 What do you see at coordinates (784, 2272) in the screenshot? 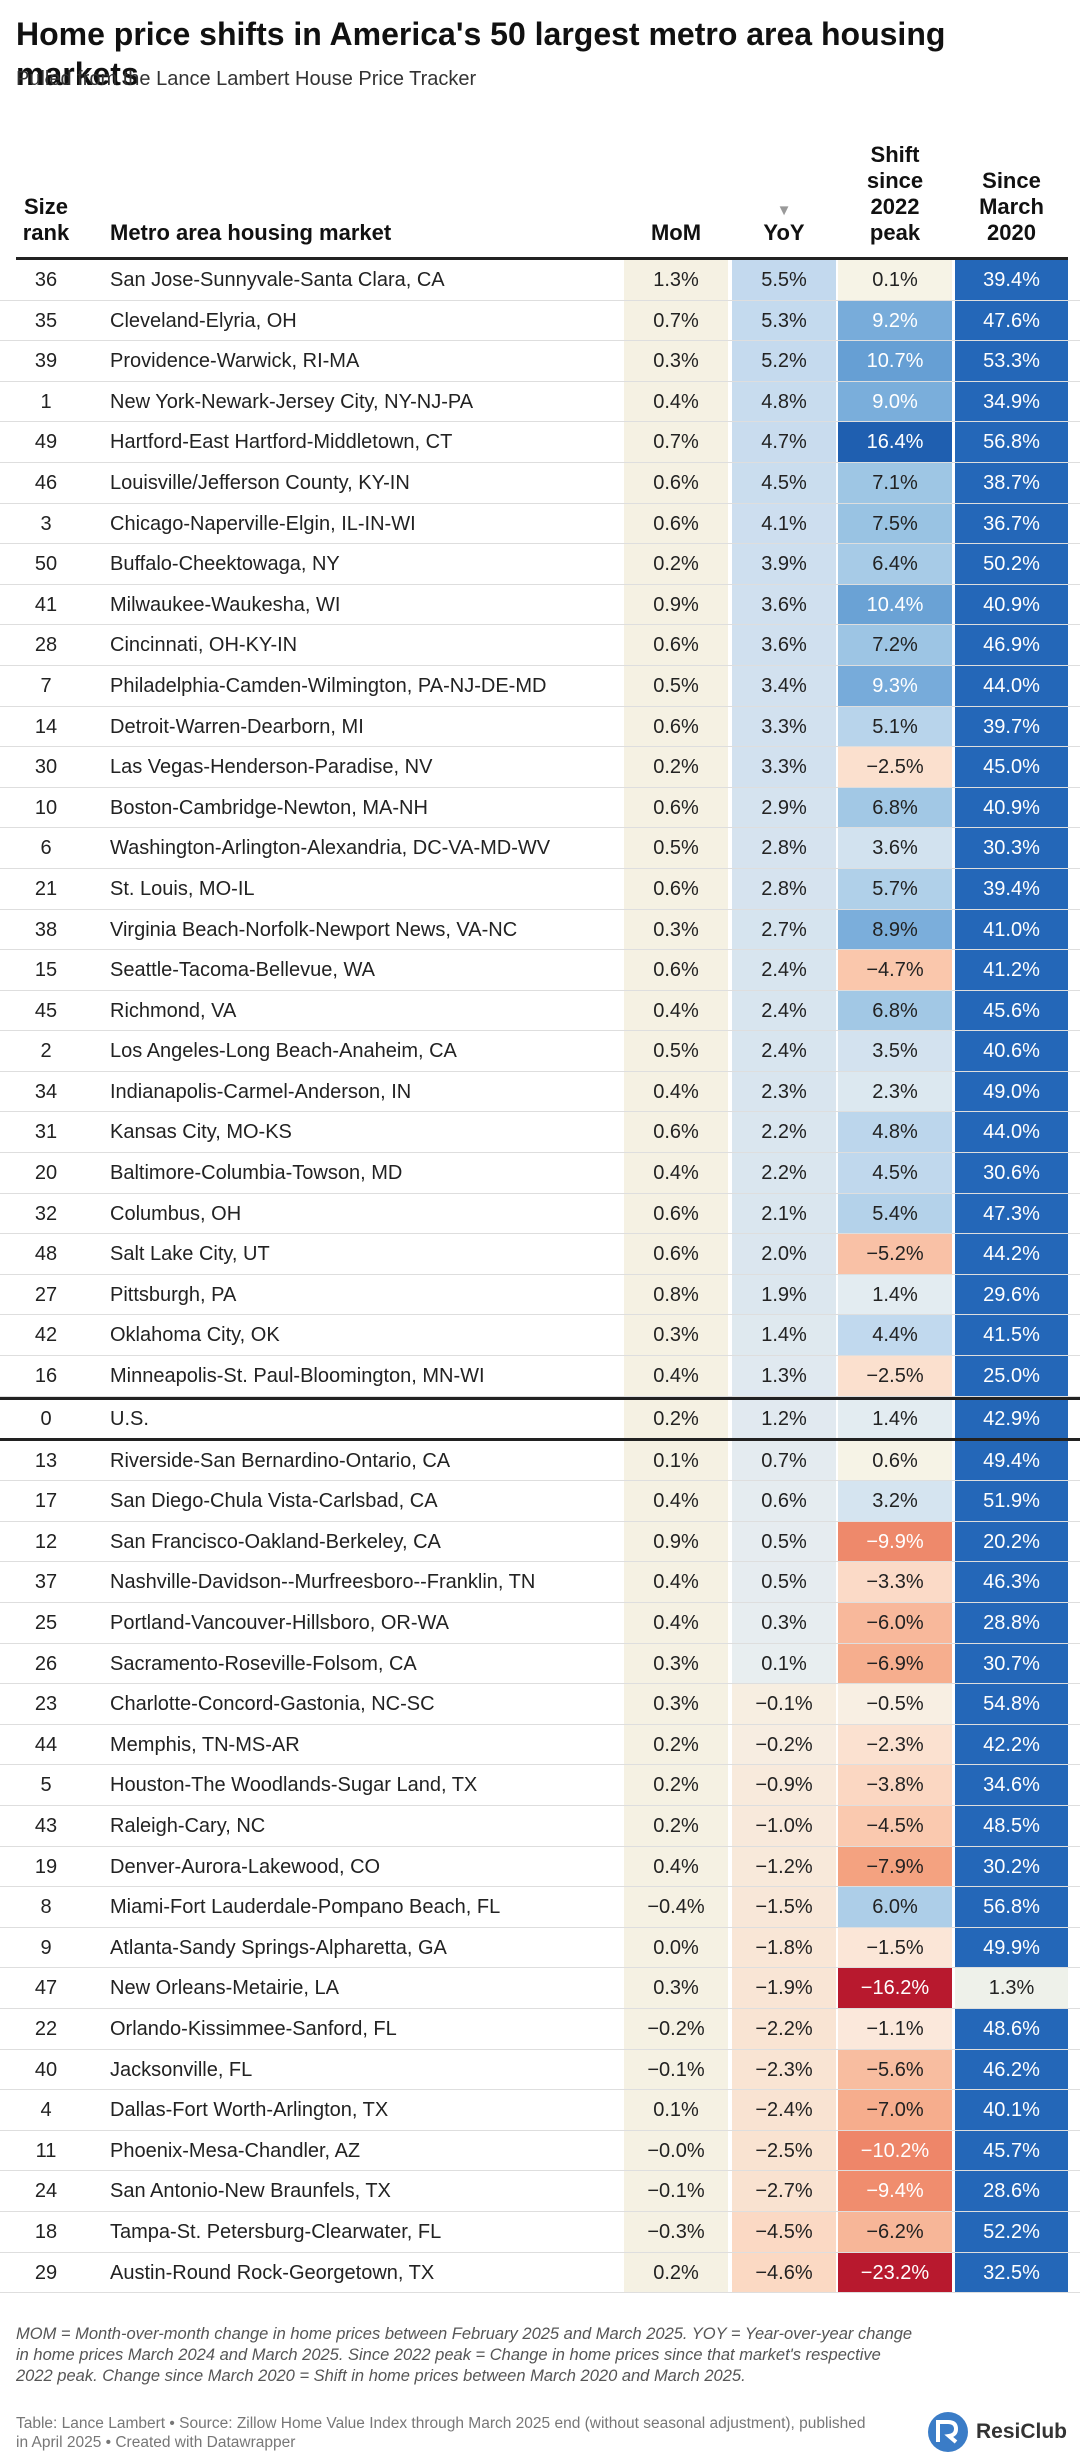
I see `yoy-cell: −4.6%` at bounding box center [784, 2272].